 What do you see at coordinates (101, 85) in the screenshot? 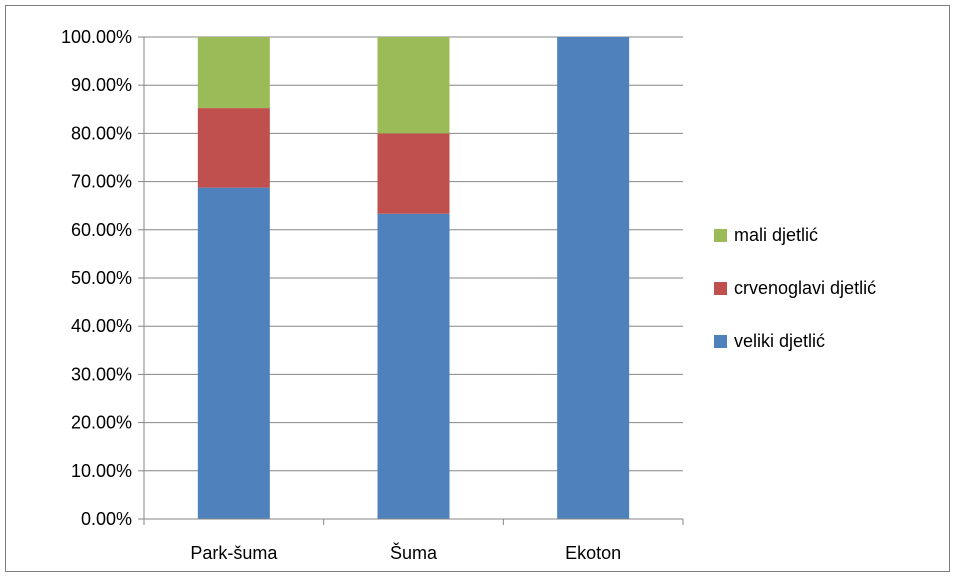
I see `y-tick-label: 90.00%` at bounding box center [101, 85].